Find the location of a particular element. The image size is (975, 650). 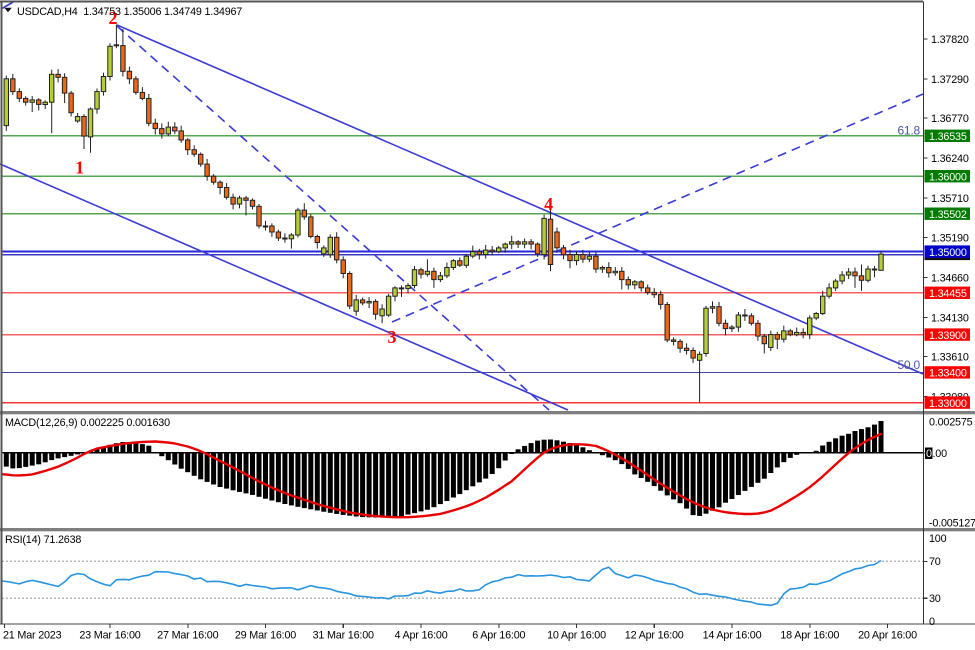

svg-text: 1.34130 is located at coordinates (950, 318).